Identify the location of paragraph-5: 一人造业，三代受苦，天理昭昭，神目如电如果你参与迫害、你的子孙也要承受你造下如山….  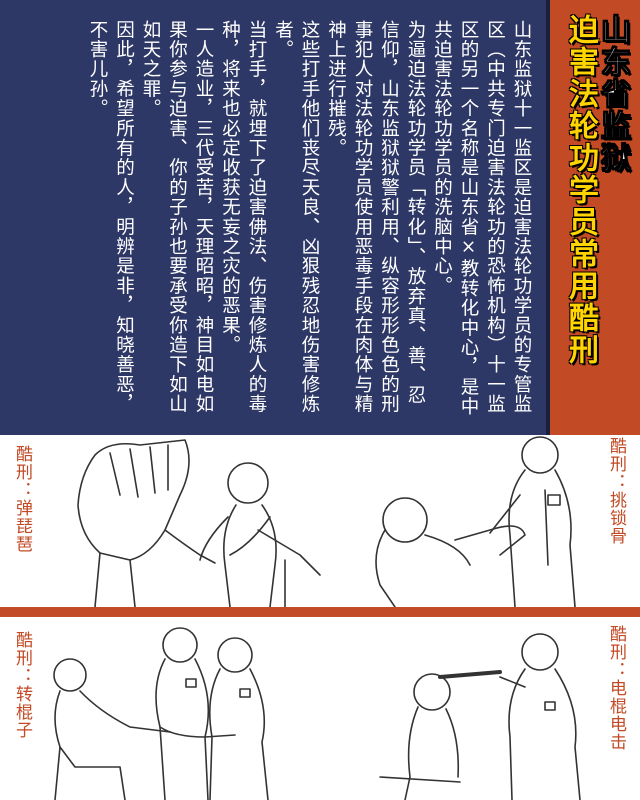
(177, 217).